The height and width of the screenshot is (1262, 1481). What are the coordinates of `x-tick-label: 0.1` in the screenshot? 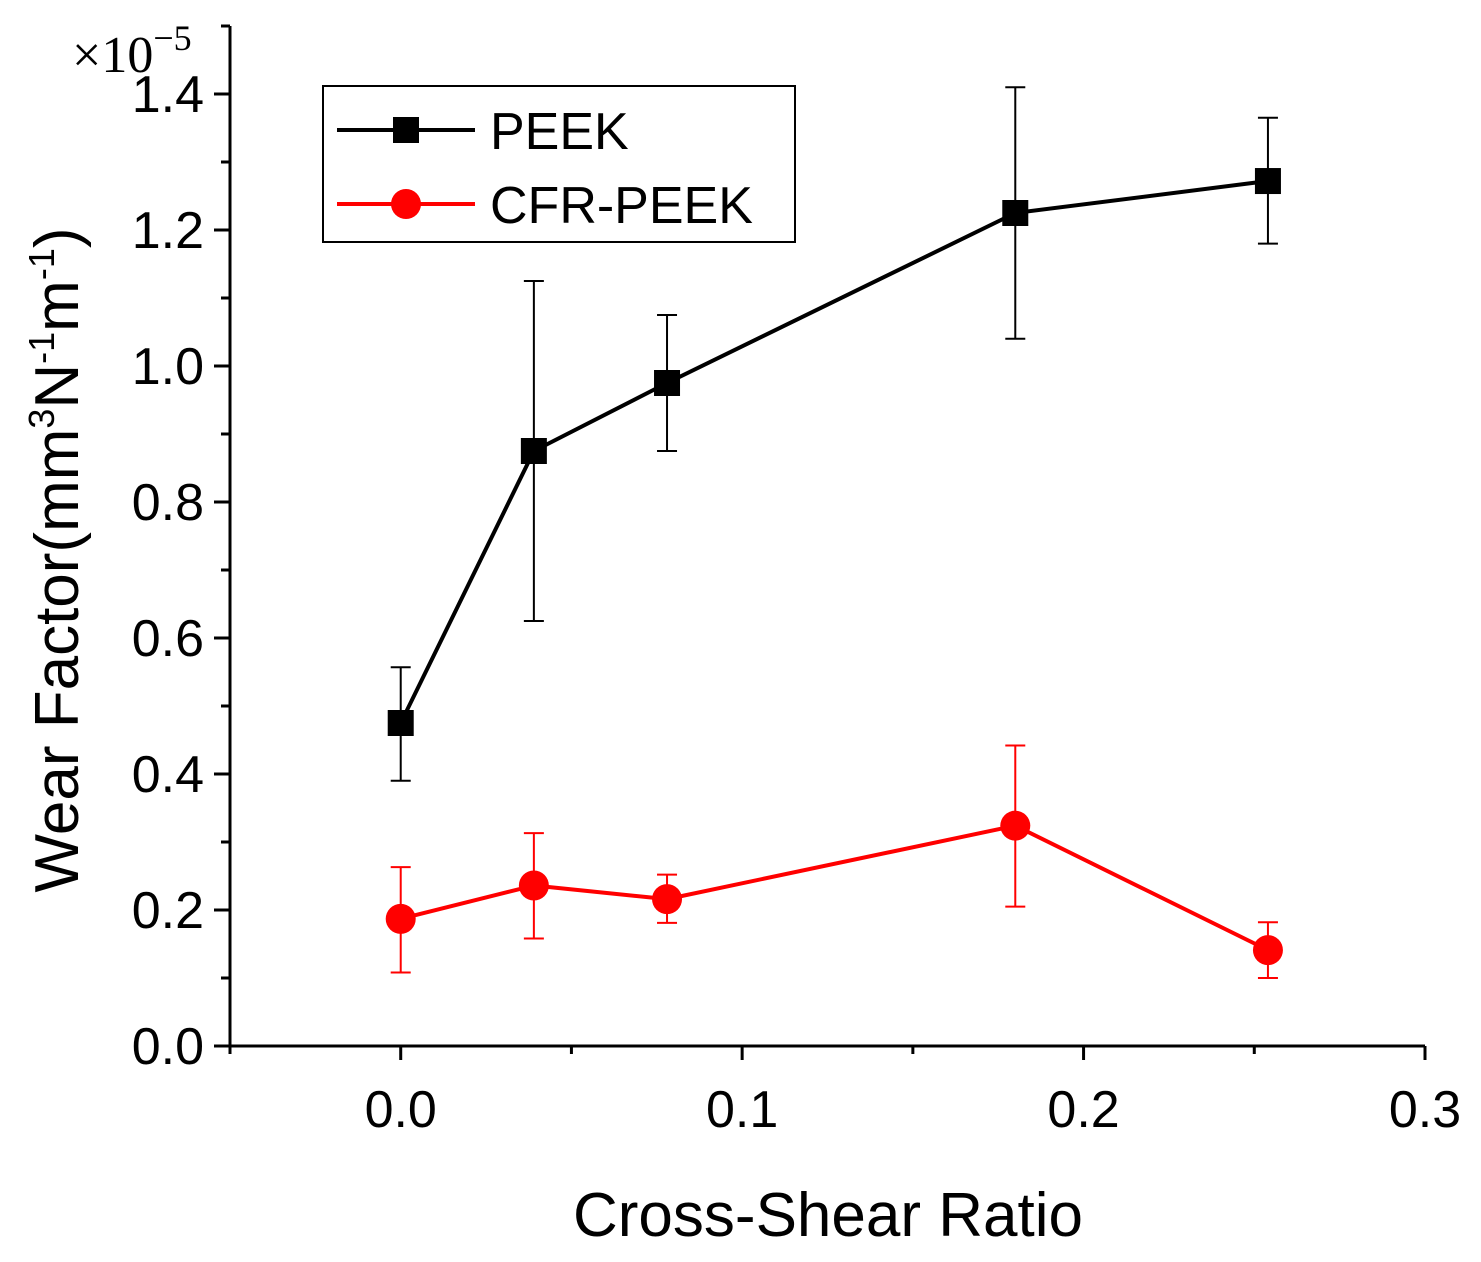 It's located at (742, 1110).